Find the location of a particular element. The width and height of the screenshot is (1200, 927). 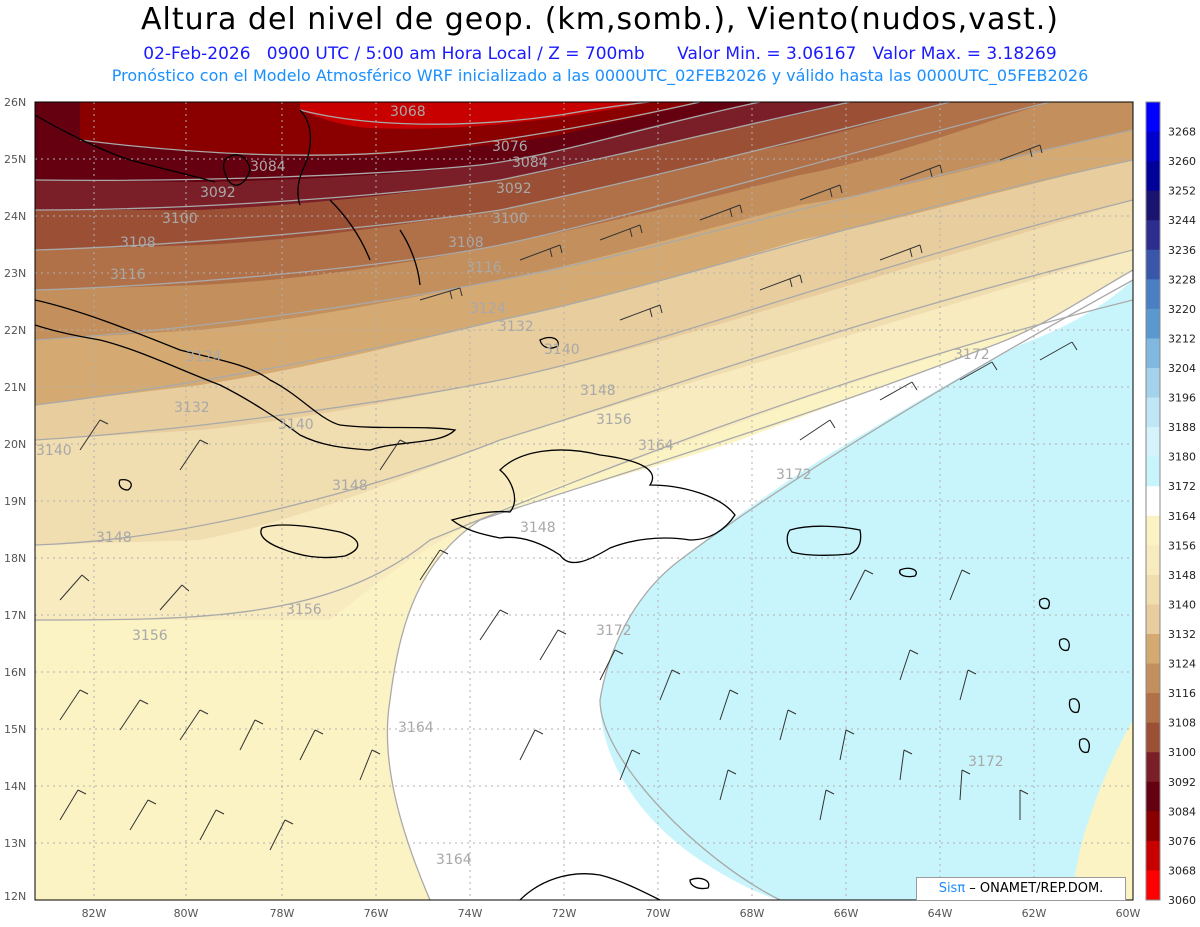

lat-label: 18N is located at coordinates (15, 558).